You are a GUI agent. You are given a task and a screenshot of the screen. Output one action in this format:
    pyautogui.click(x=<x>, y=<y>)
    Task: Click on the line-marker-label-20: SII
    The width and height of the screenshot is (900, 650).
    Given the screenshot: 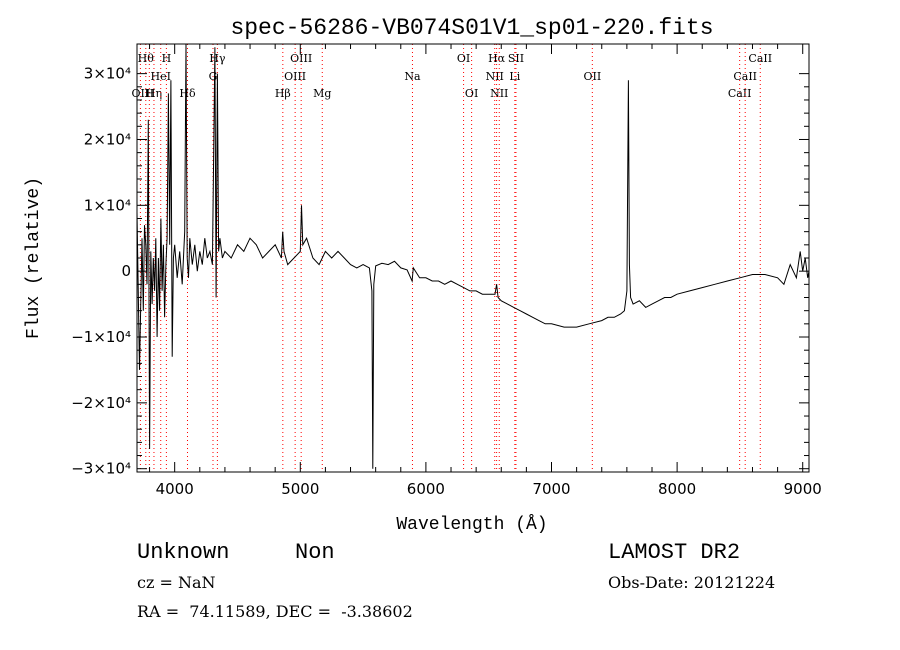 What is the action you would take?
    pyautogui.click(x=516, y=58)
    